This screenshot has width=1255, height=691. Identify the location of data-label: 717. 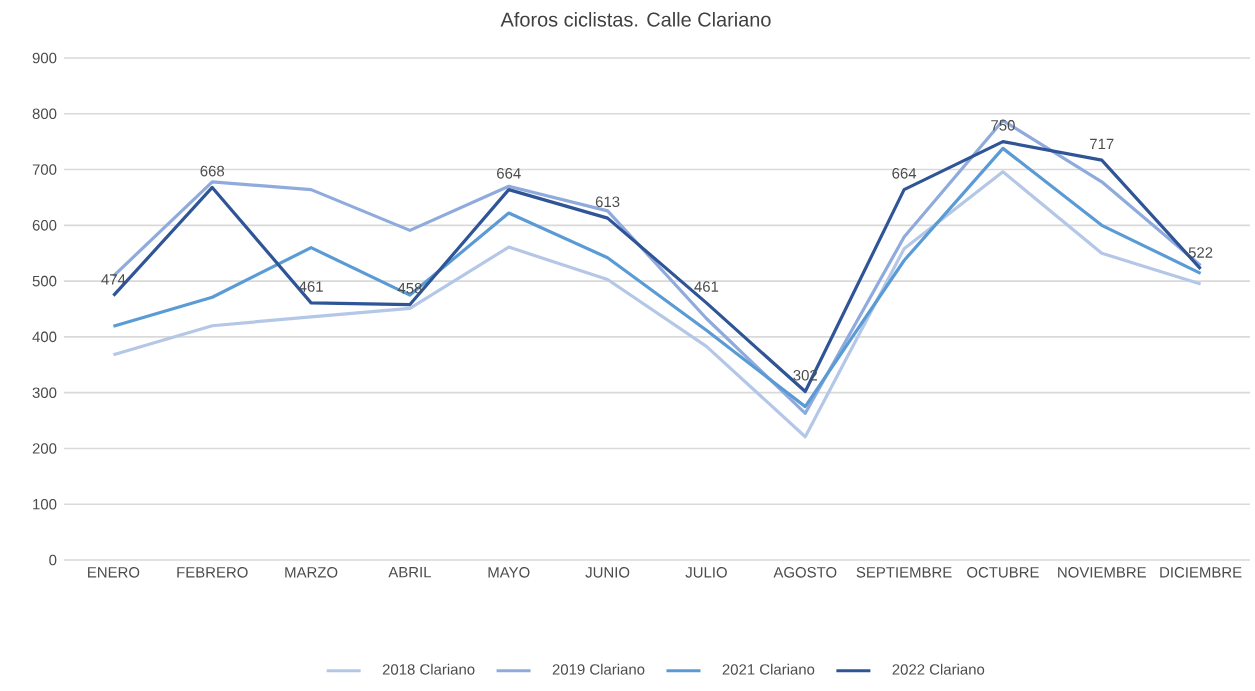
(1102, 144).